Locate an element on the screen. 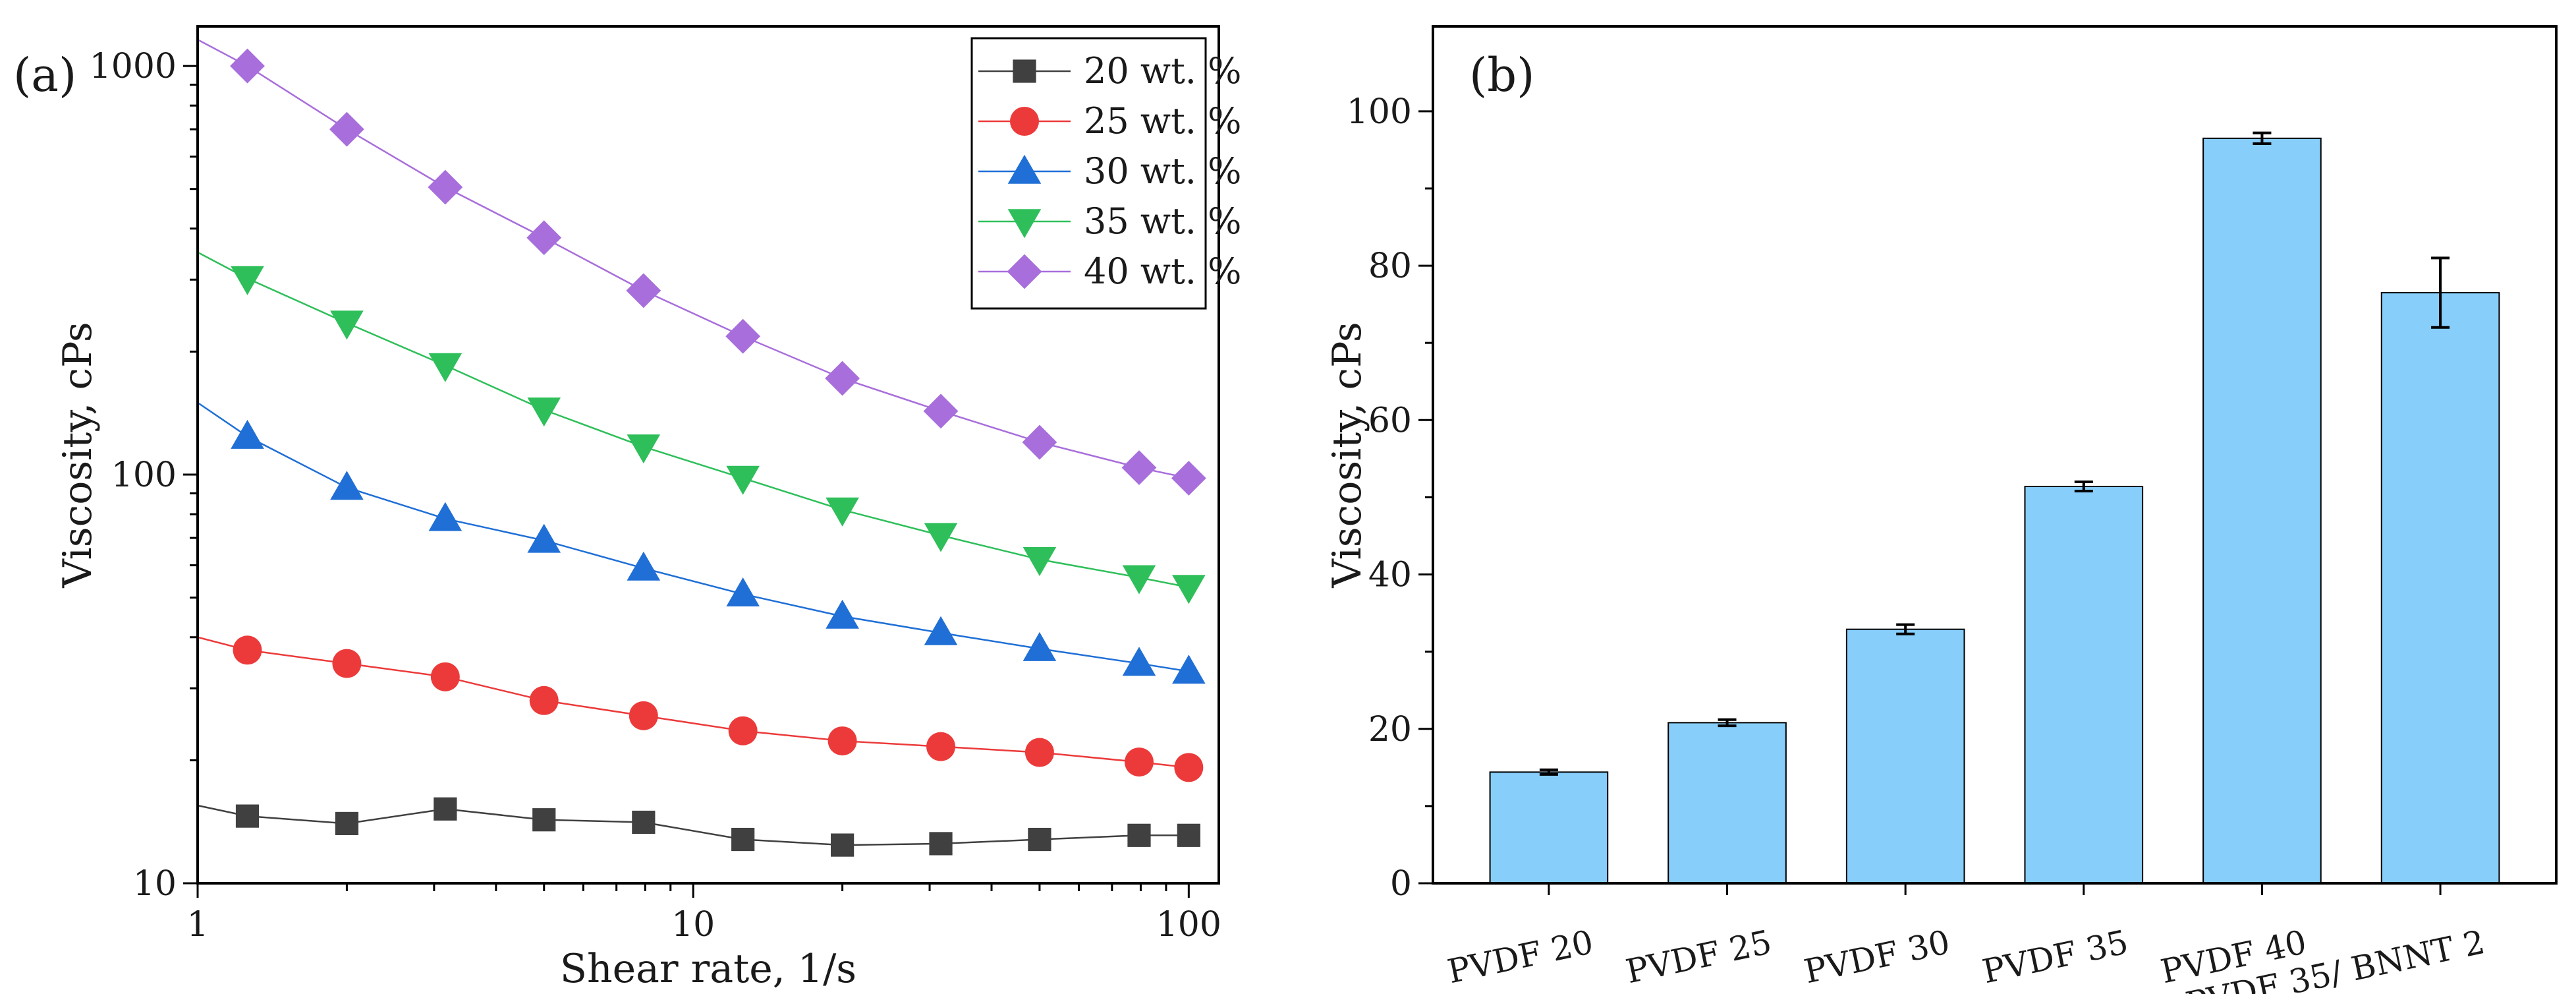 Image resolution: width=2576 pixels, height=994 pixels. legend-label: 25 wt. % is located at coordinates (1162, 121).